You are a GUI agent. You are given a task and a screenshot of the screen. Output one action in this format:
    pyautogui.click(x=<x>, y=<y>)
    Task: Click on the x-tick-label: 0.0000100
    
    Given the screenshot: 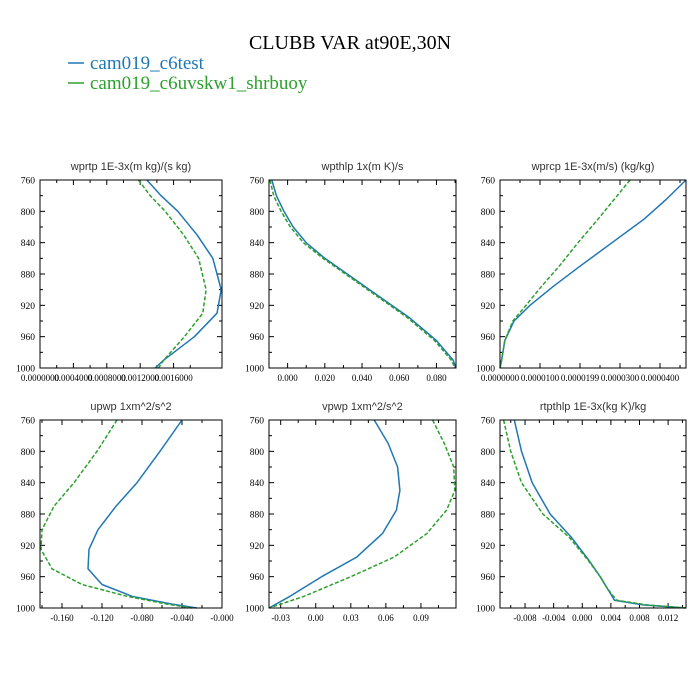 What is the action you would take?
    pyautogui.click(x=540, y=378)
    